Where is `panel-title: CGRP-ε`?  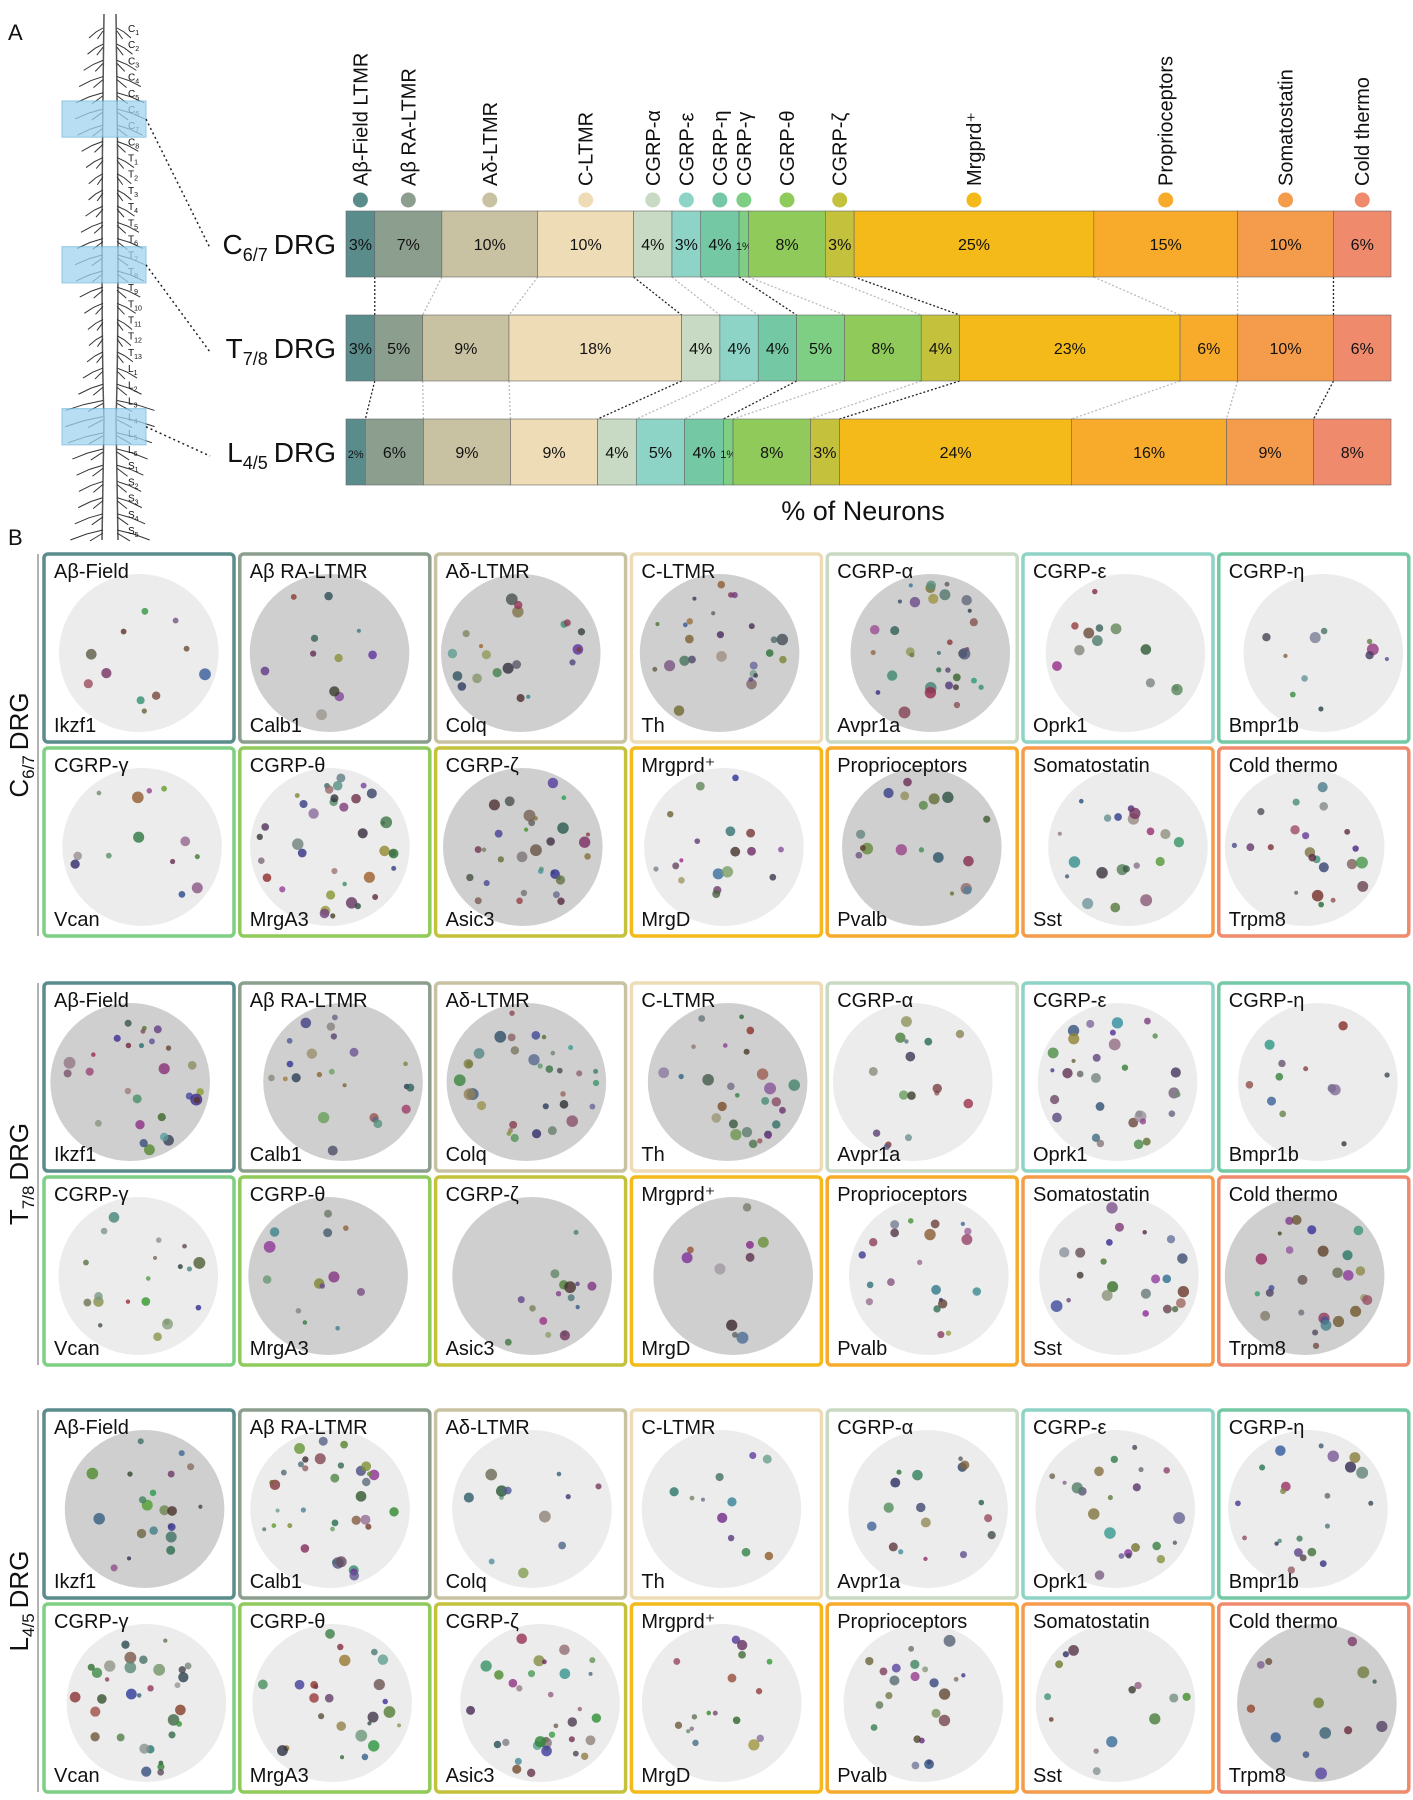
panel-title: CGRP-ε is located at coordinates (1069, 572).